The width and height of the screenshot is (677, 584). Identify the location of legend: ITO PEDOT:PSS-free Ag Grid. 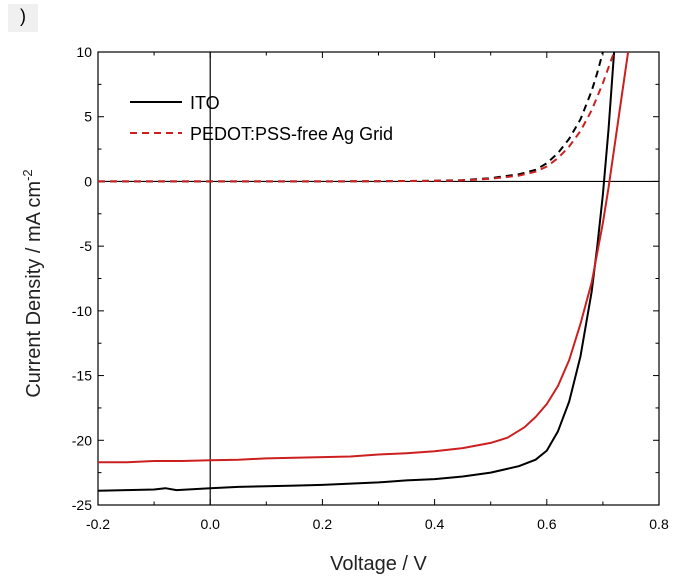
(261, 118).